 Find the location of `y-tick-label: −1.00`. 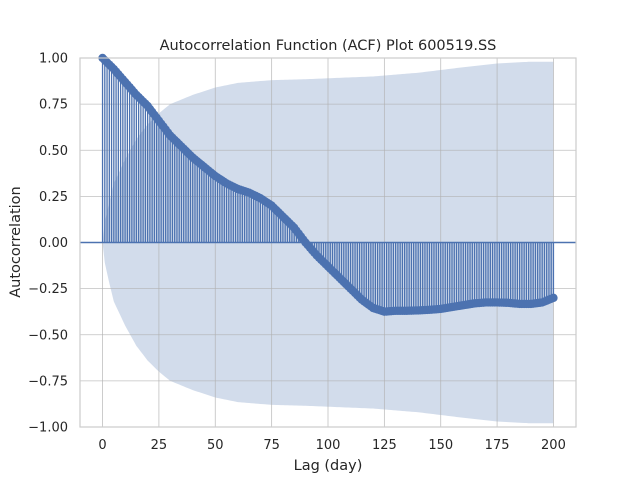

y-tick-label: −1.00 is located at coordinates (48, 428).